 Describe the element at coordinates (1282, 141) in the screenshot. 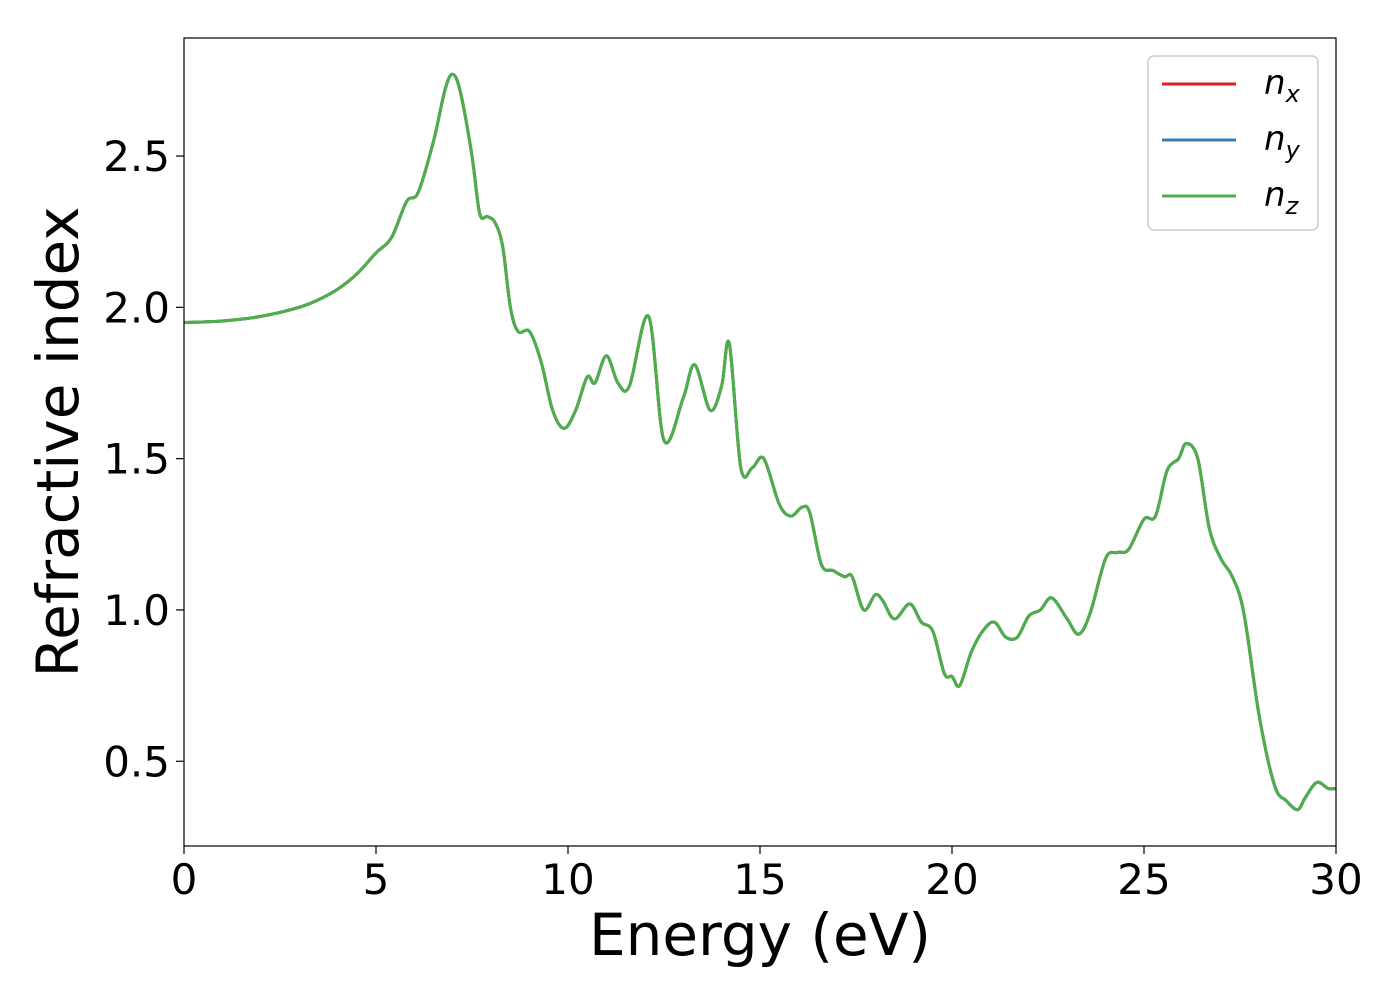

I see `legend-label-ny: ny` at that location.